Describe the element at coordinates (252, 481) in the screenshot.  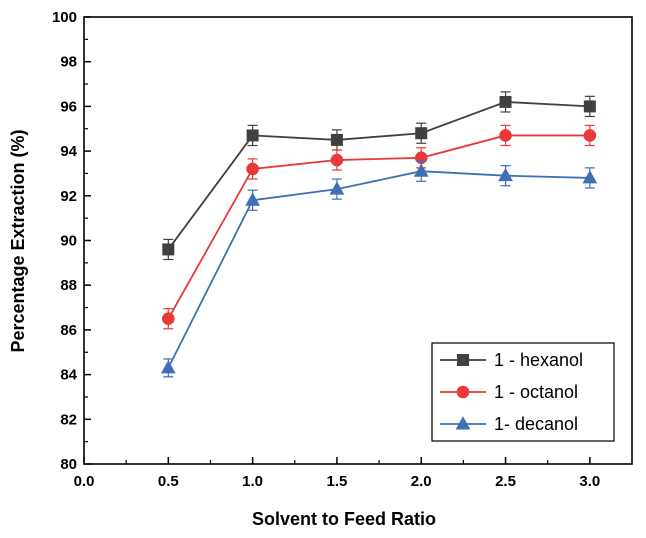
I see `x-tick-label: 1.0` at that location.